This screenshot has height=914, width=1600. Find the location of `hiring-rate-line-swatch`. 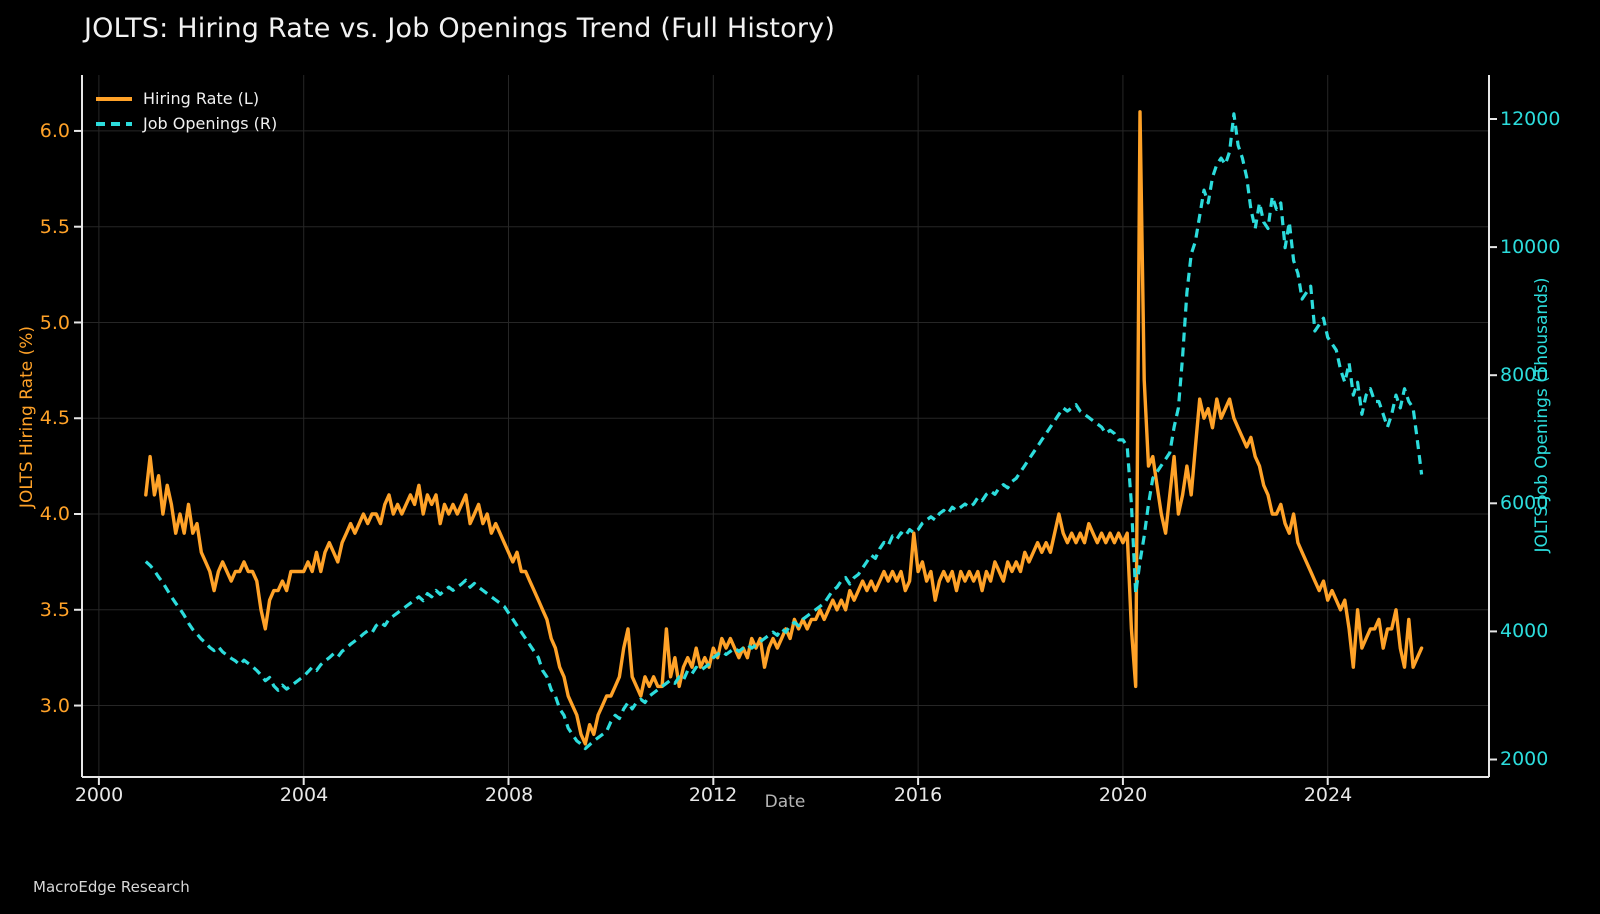

hiring-rate-line-swatch is located at coordinates (114, 98).